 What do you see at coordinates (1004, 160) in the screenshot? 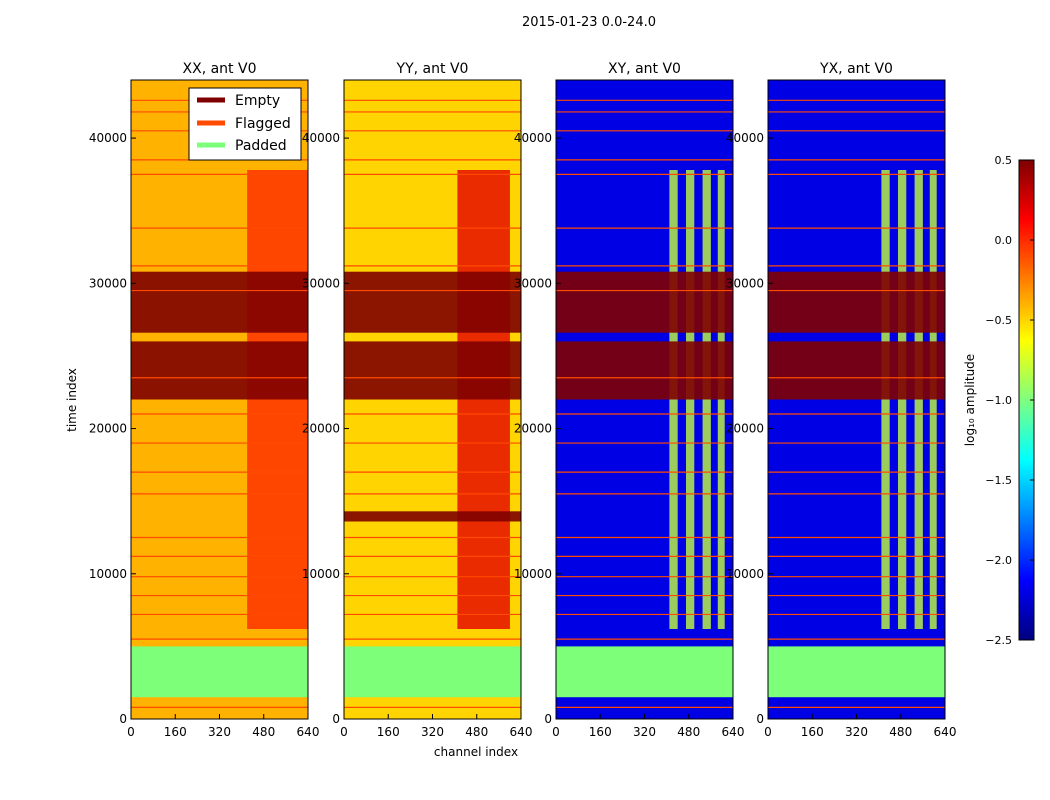
I see `colorbar-tick-label: 0.5` at bounding box center [1004, 160].